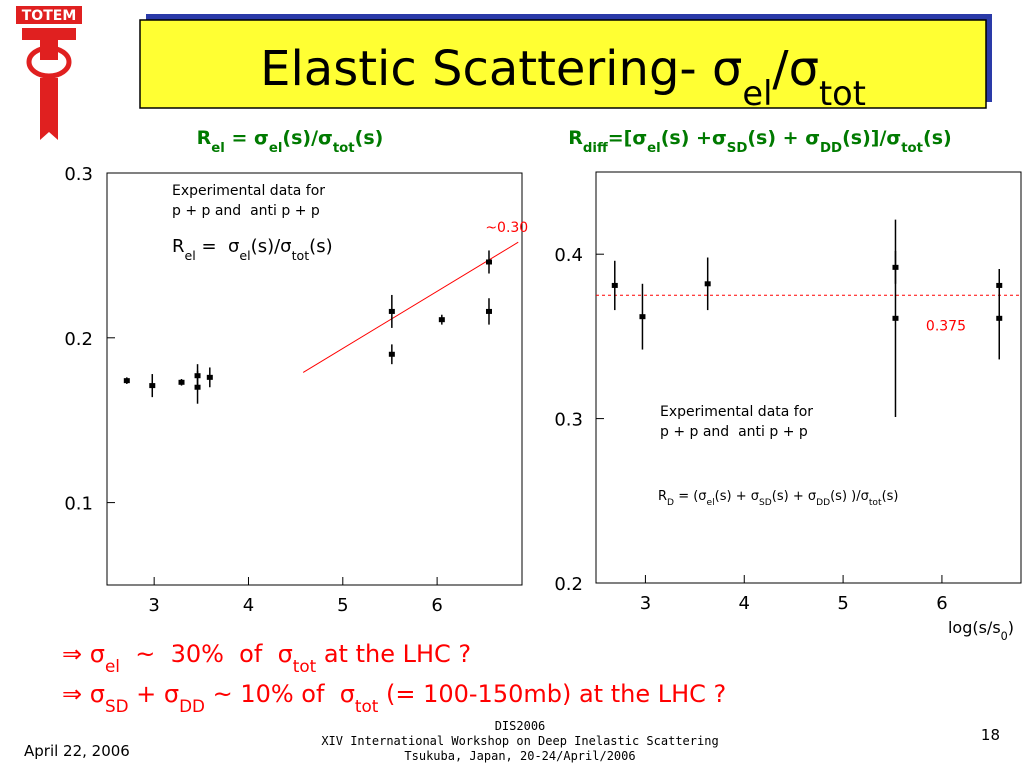  What do you see at coordinates (206, 654) in the screenshot?
I see `text-segment: ~ 30% of σ` at bounding box center [206, 654].